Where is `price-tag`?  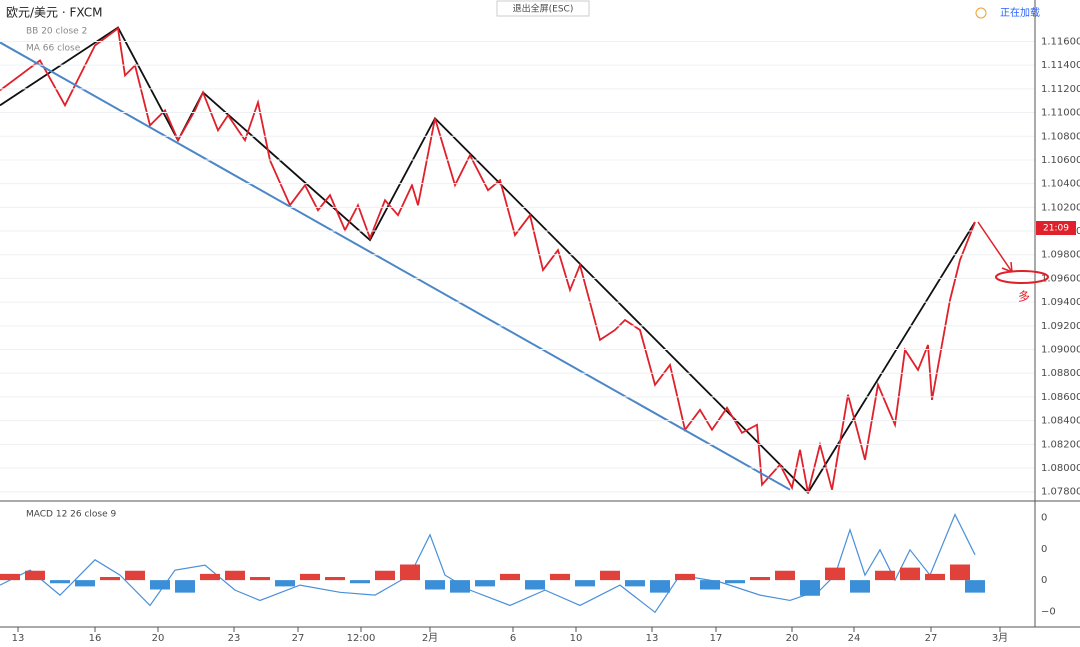
price-tag is located at coordinates (1056, 228).